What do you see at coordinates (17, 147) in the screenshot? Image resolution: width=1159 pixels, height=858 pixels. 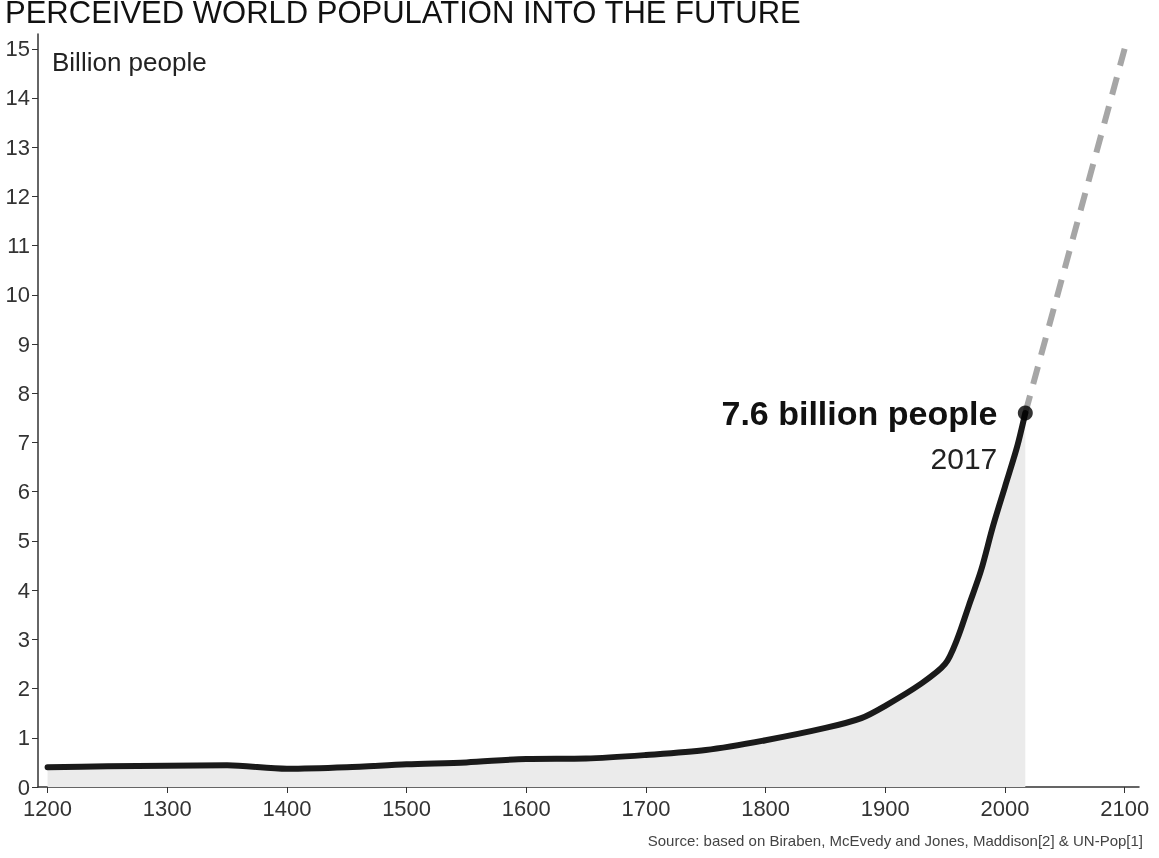 I see `y-tick-label: 13` at bounding box center [17, 147].